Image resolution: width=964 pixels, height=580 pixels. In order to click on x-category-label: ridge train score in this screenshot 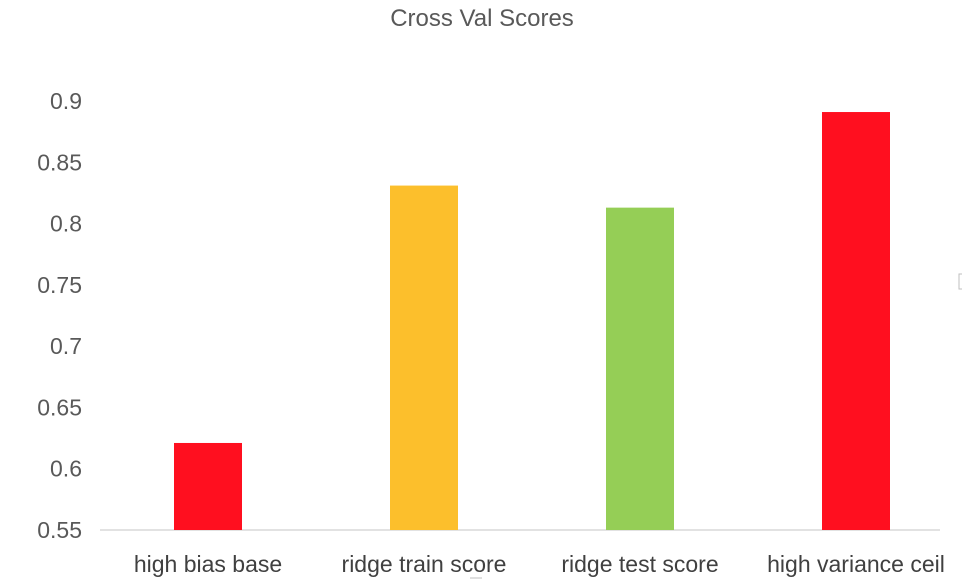, I will do `click(424, 564)`.